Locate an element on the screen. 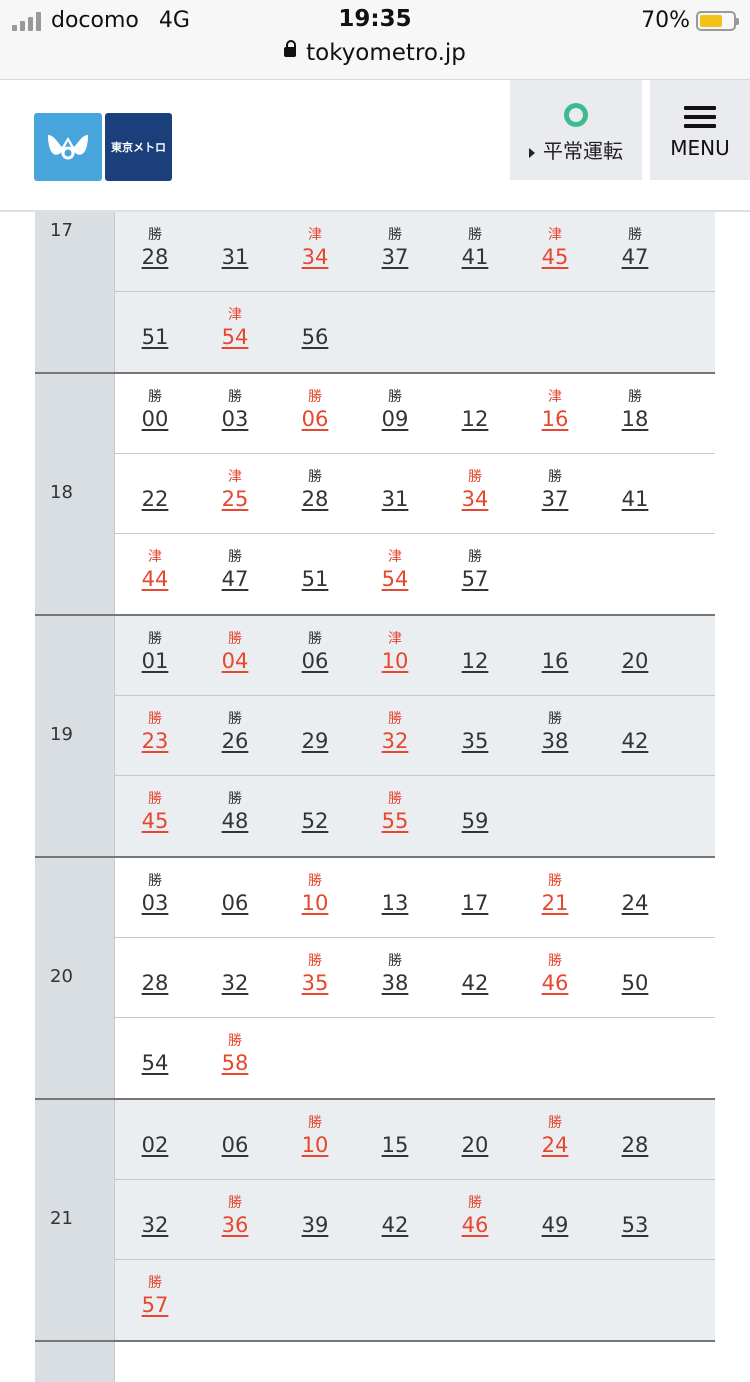  departure-time: 津 16 is located at coordinates (555, 410).